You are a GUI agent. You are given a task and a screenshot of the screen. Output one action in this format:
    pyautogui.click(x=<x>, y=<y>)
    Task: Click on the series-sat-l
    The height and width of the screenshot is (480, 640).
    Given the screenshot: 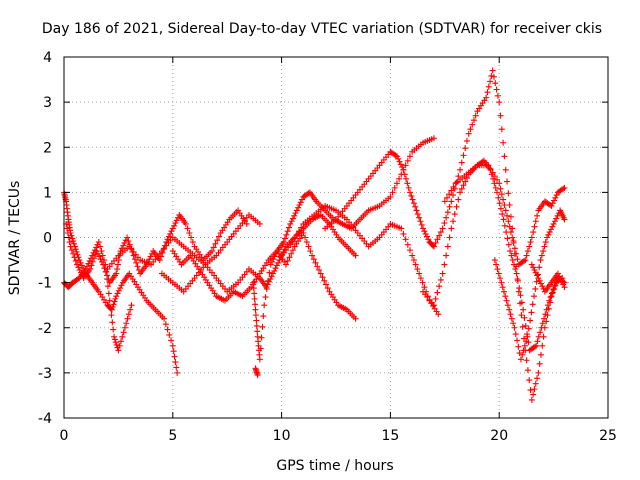 What is the action you would take?
    pyautogui.click(x=529, y=285)
    